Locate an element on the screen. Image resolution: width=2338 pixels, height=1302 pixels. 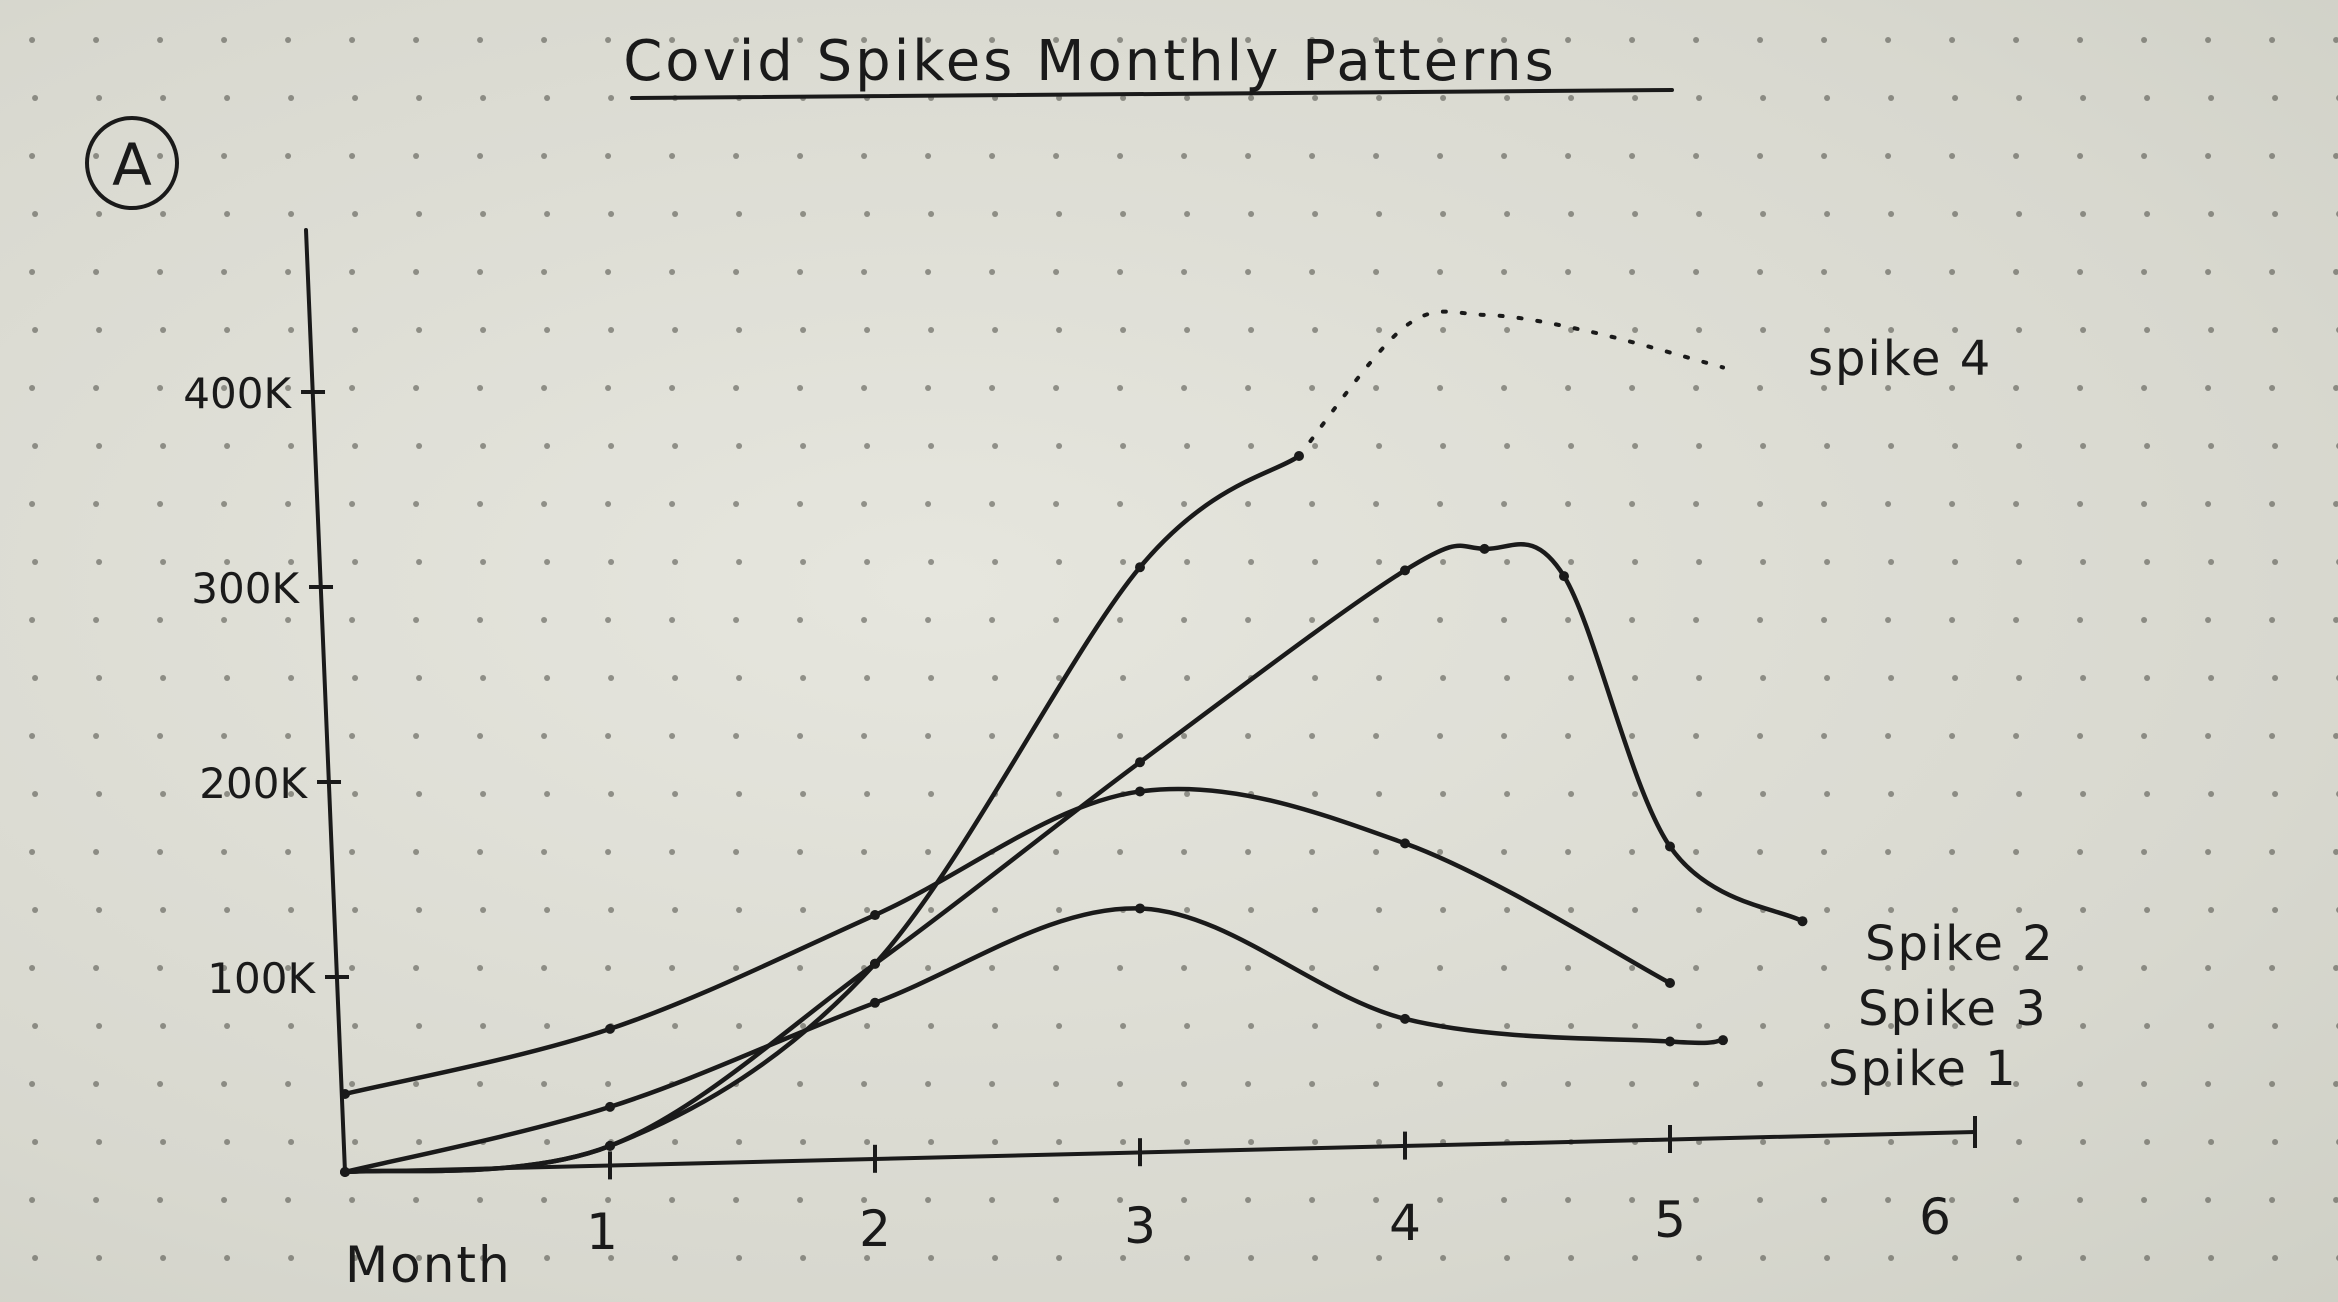
x-axis is located at coordinates (1160, 1152).